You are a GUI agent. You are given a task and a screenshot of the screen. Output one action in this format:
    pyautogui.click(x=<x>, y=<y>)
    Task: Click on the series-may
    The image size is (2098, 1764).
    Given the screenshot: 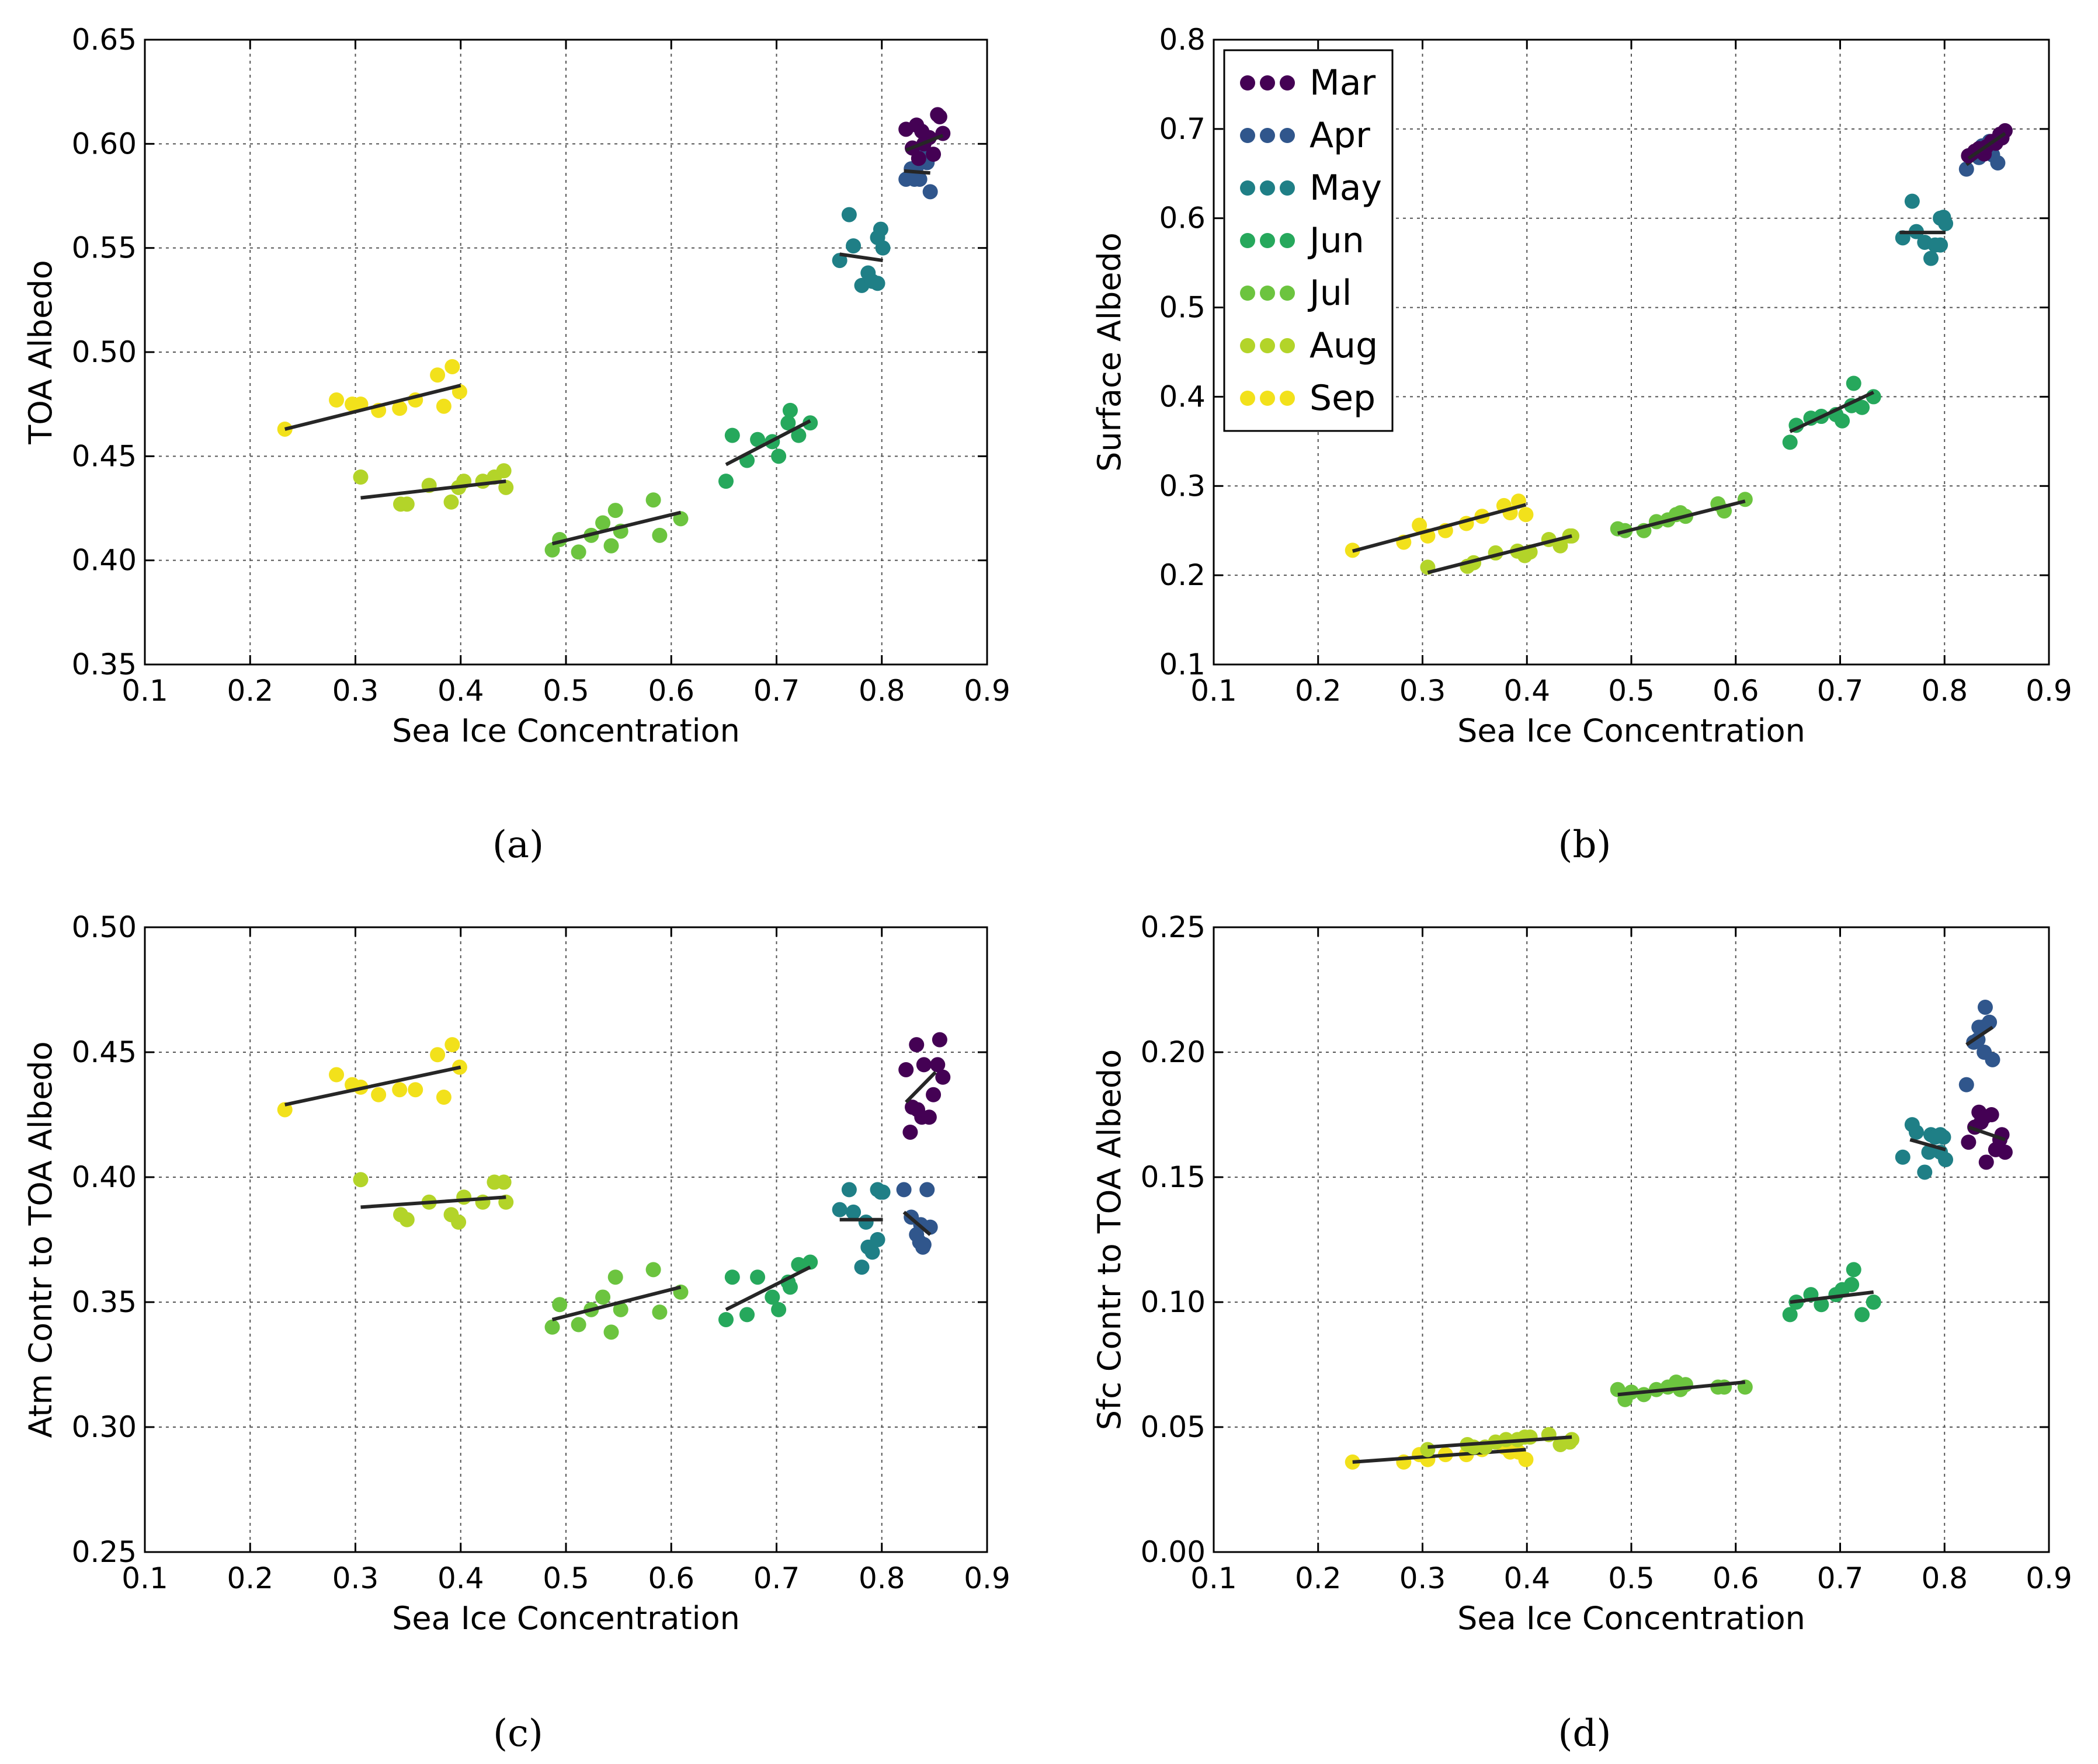 What is the action you would take?
    pyautogui.click(x=1924, y=1148)
    